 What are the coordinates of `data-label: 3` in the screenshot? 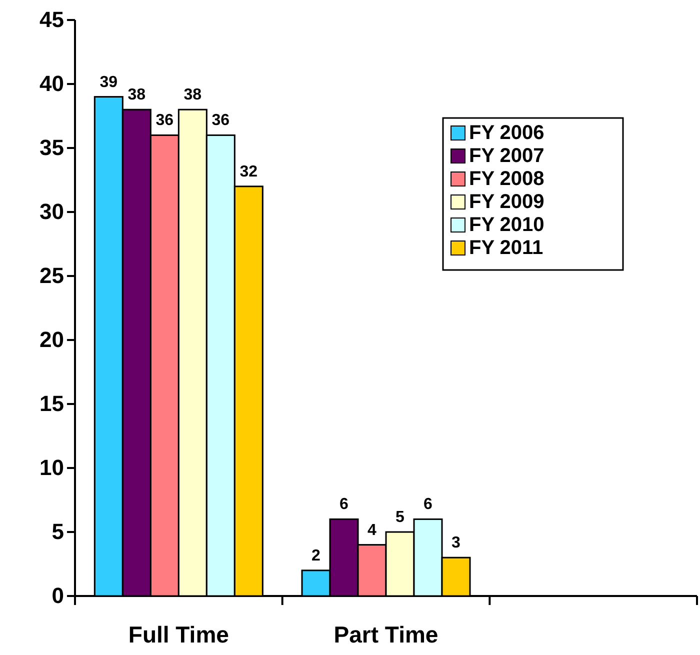 It's located at (456, 543).